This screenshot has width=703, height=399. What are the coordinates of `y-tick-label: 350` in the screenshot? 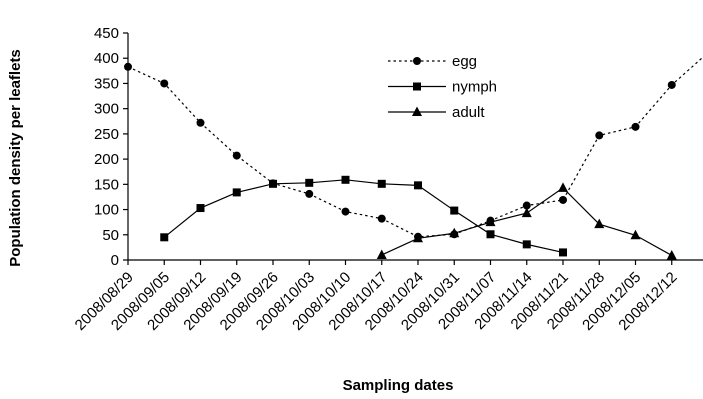 It's located at (106, 83).